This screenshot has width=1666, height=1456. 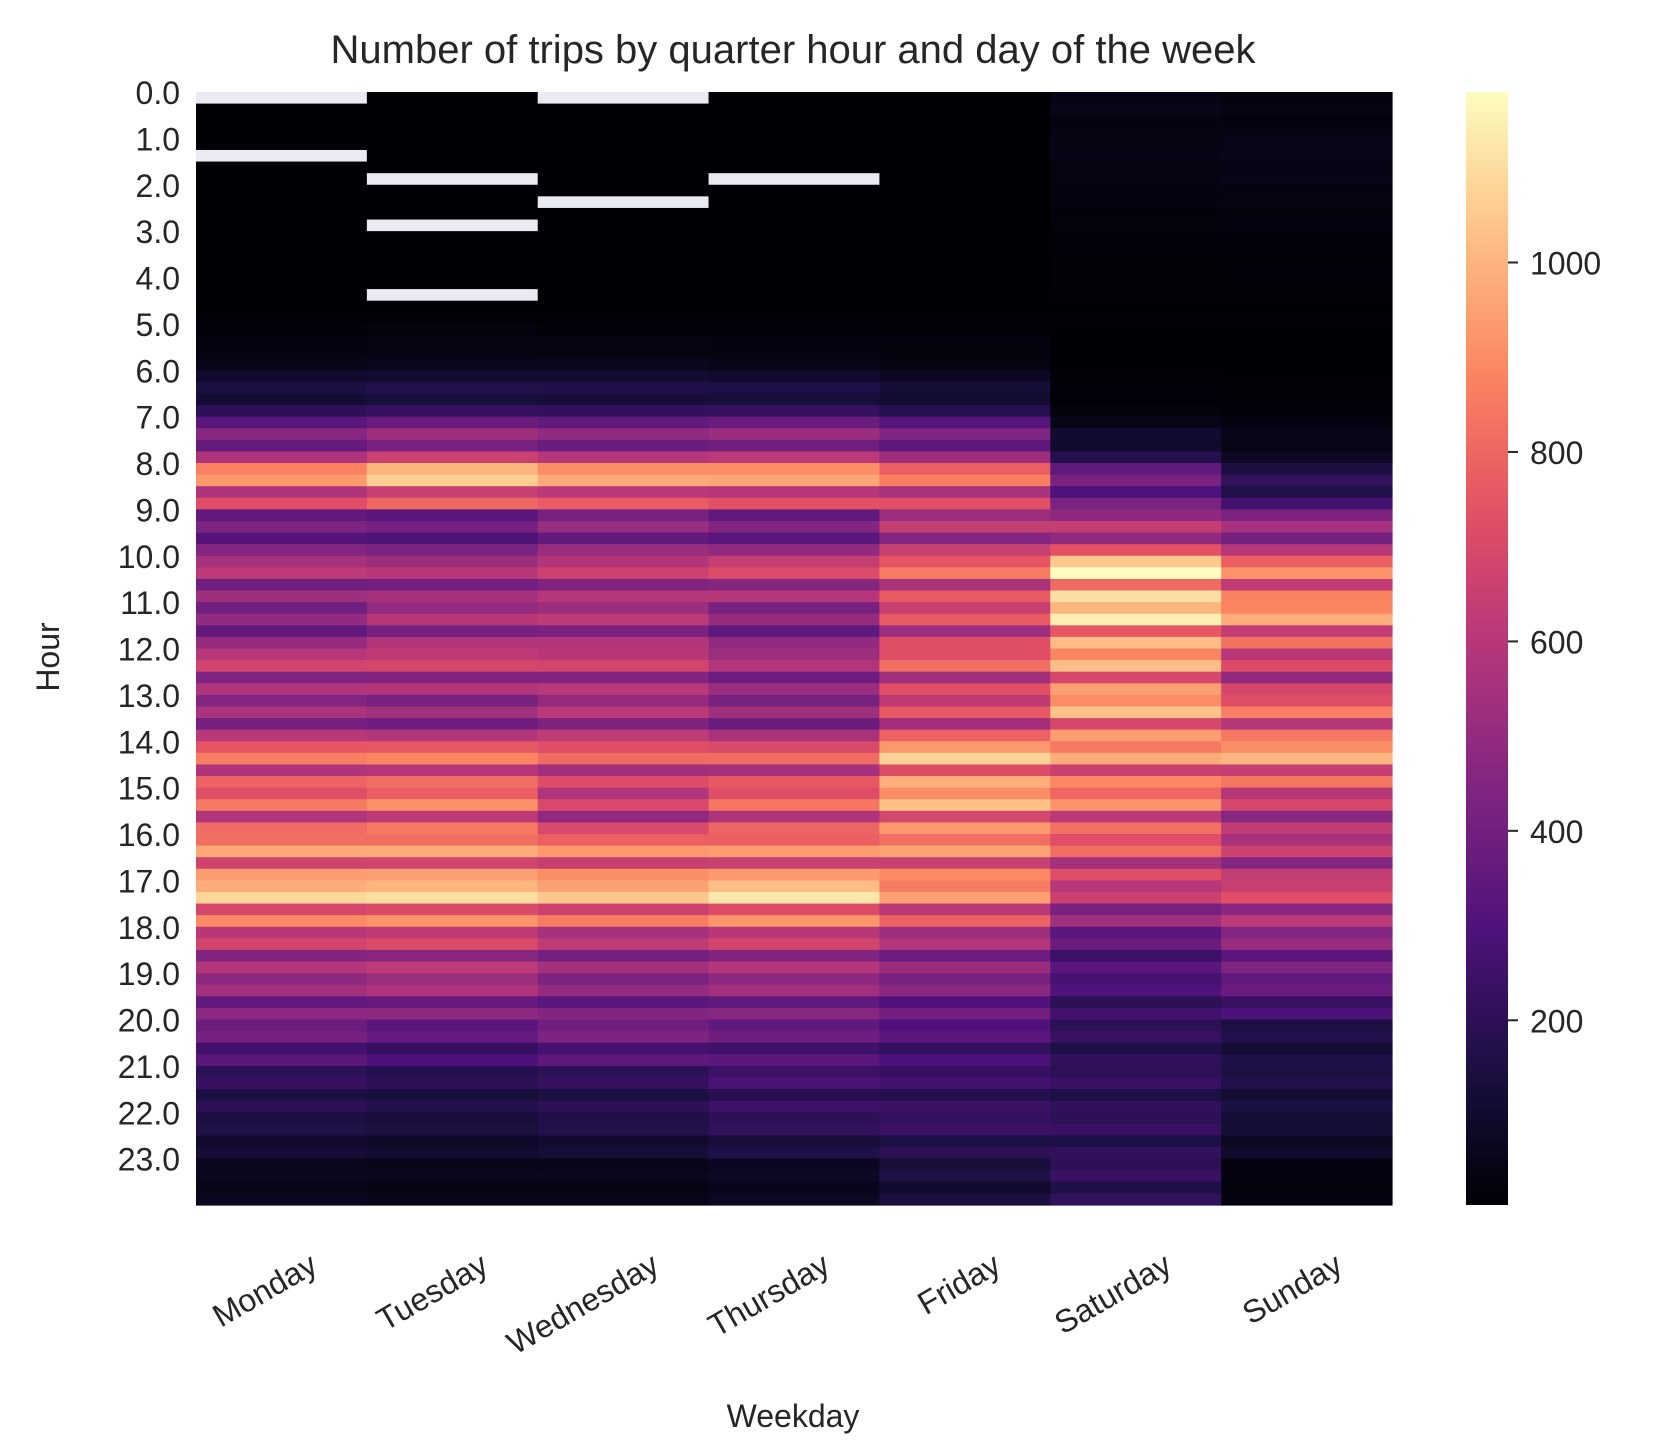 I want to click on y-tick-label: 23.0, so click(x=149, y=1160).